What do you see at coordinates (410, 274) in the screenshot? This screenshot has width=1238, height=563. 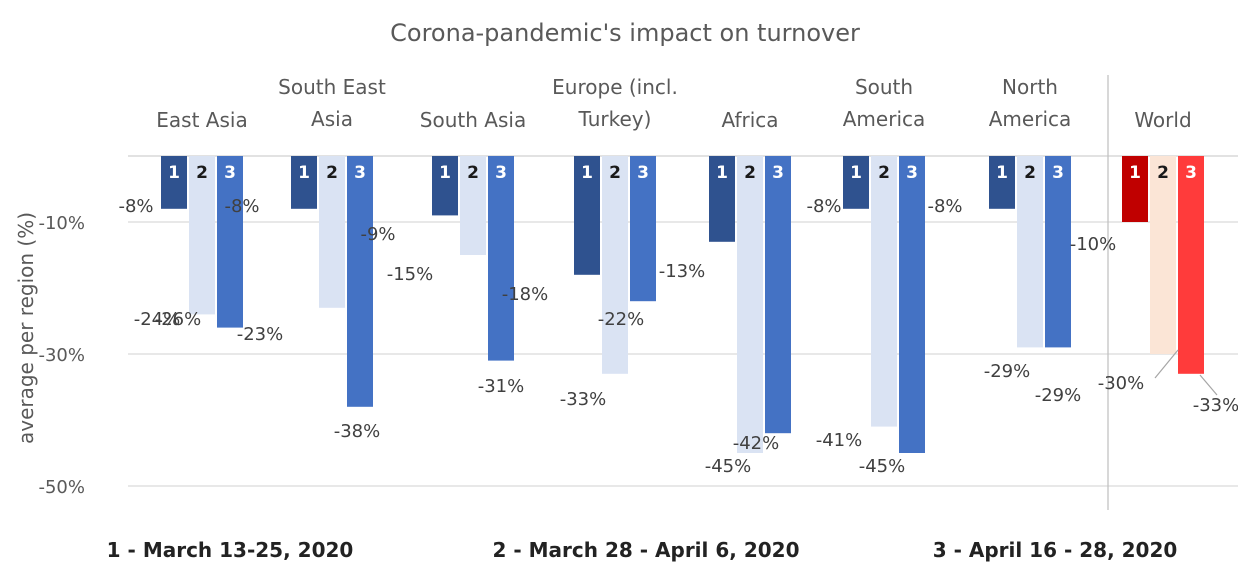 I see `data-label: -15%` at bounding box center [410, 274].